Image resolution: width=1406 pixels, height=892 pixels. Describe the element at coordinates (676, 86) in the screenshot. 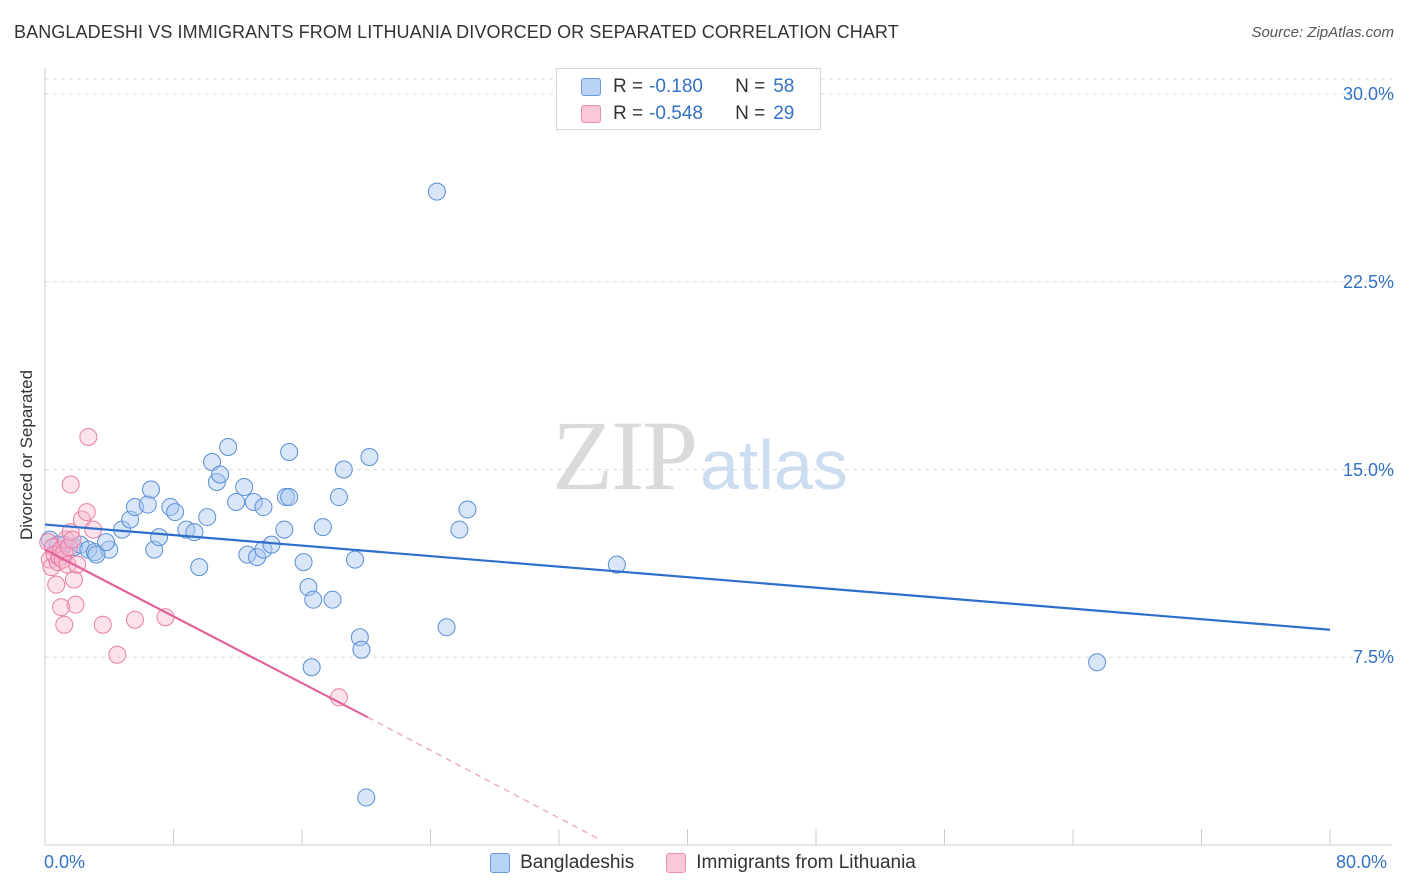

I see `legend-r-value: -0.180` at that location.